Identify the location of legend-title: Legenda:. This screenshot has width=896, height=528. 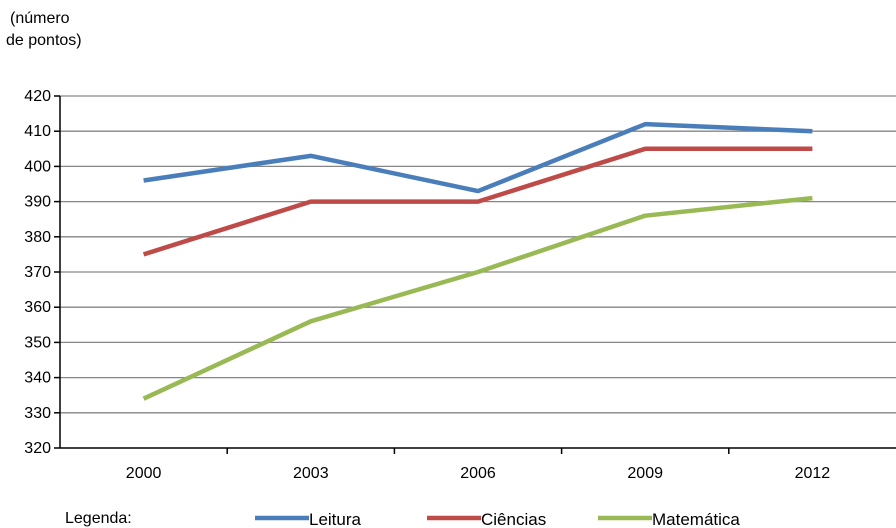
(98, 518).